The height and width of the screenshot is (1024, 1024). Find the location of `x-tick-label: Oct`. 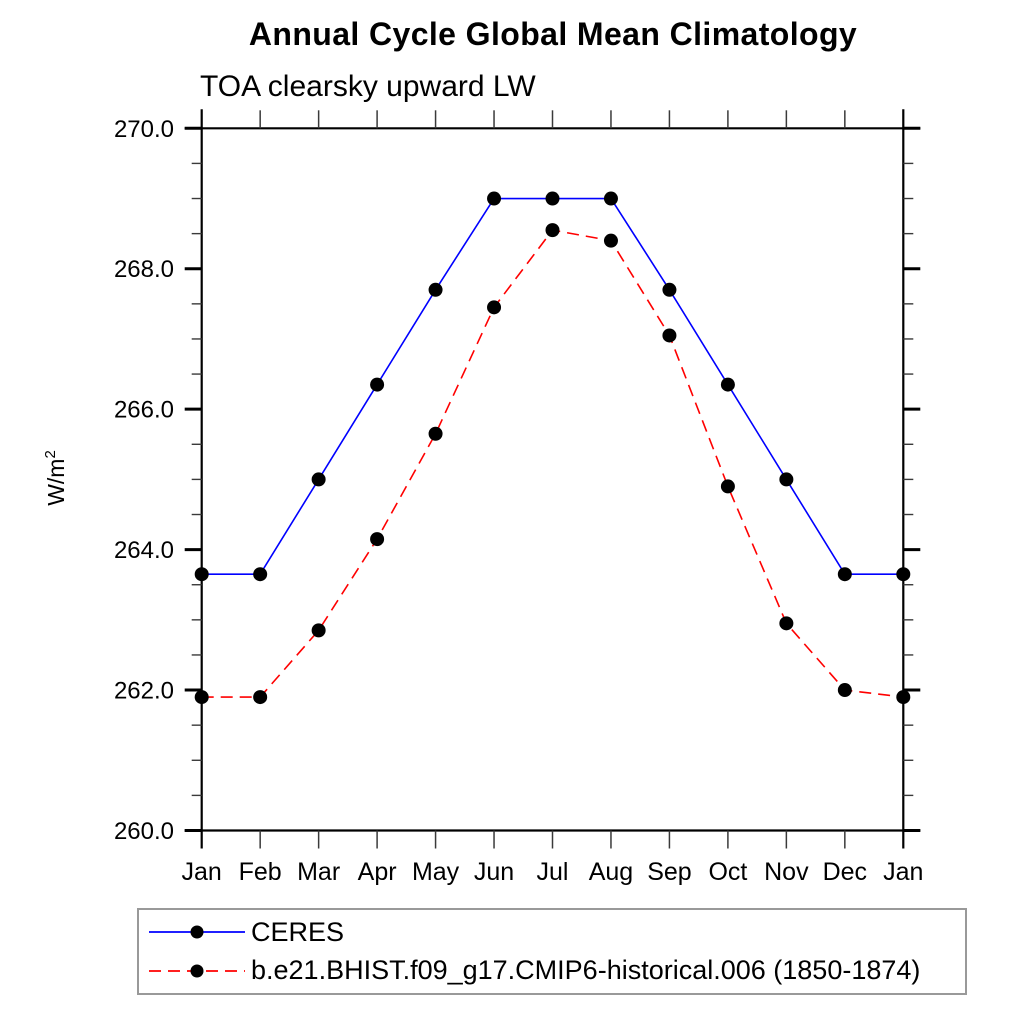

x-tick-label: Oct is located at coordinates (727, 872).